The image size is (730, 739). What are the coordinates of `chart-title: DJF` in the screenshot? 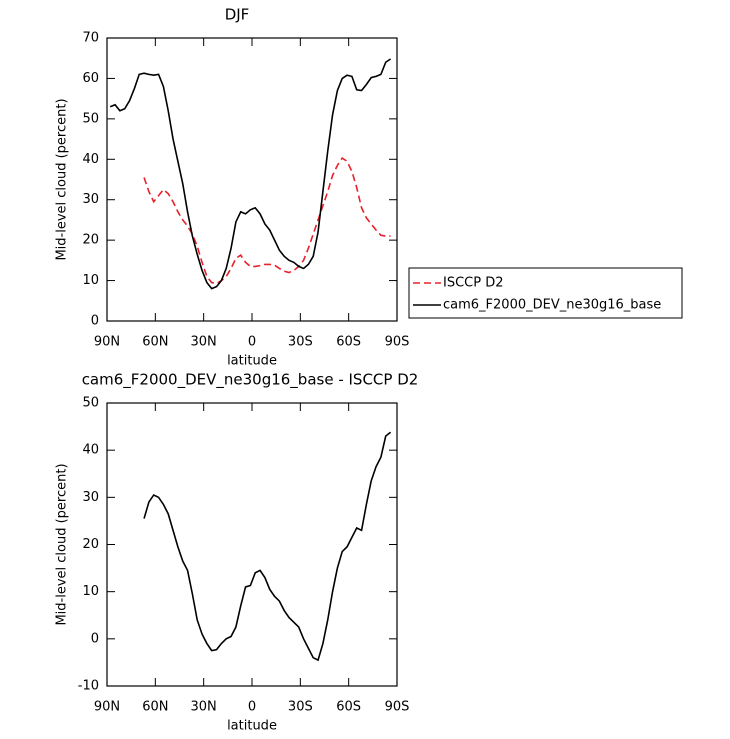 It's located at (237, 15).